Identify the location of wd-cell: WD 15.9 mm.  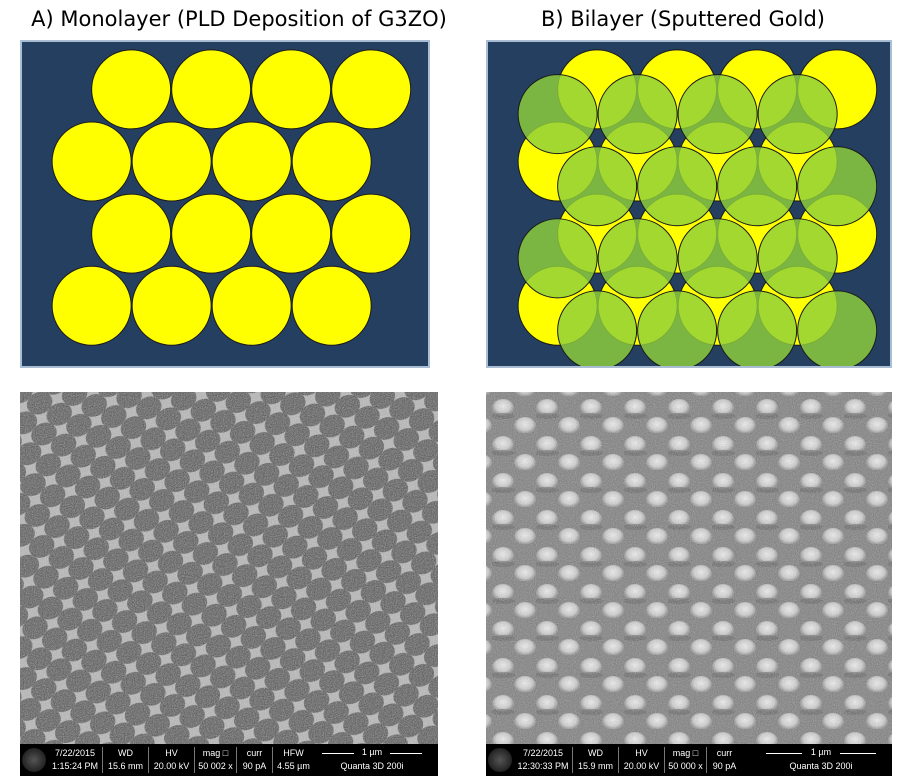
(595, 760).